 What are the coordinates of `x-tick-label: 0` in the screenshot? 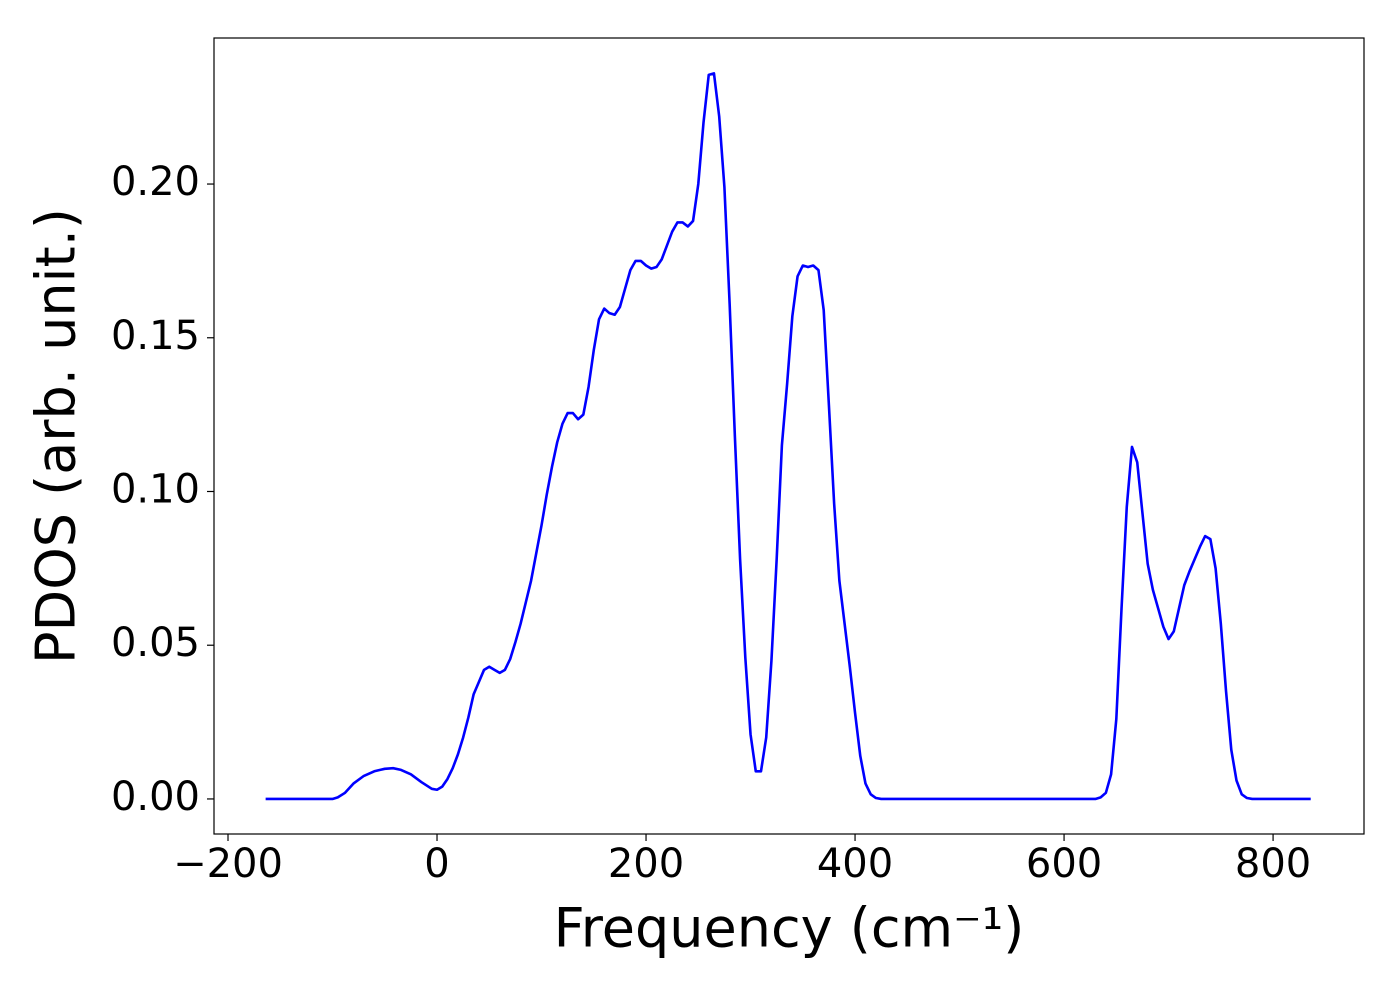 It's located at (436, 864).